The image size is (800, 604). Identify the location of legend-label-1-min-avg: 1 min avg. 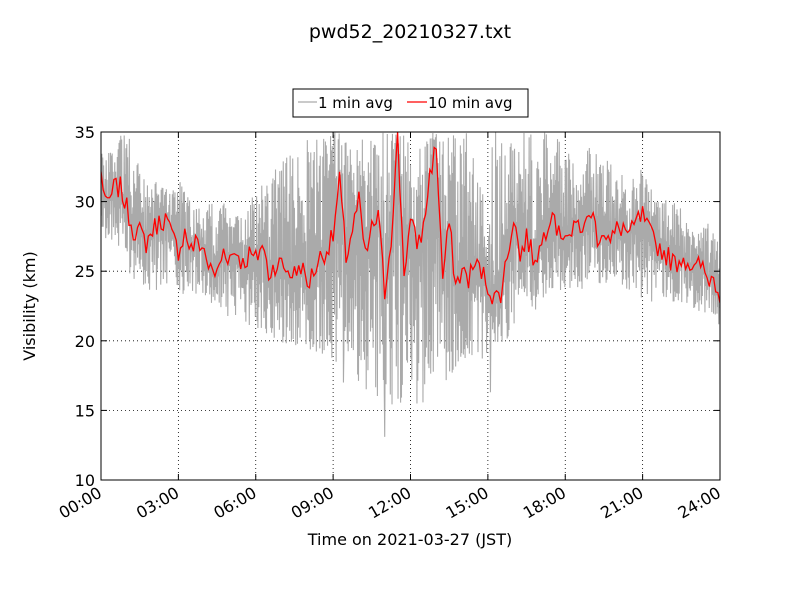
(355, 103).